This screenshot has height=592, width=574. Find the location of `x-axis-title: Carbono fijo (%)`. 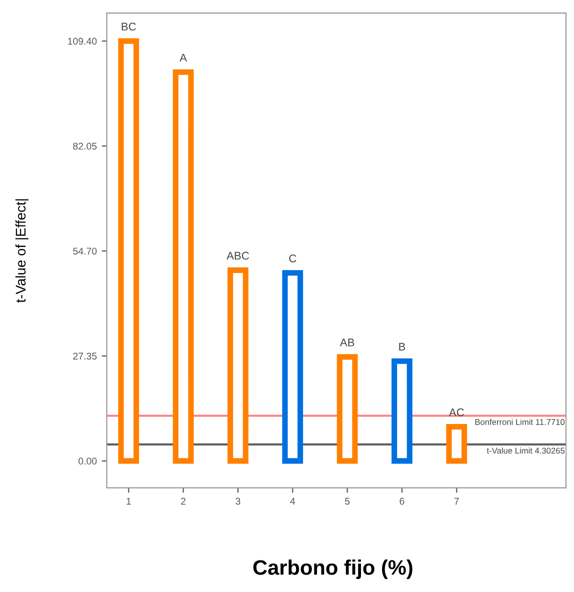

x-axis-title: Carbono fijo (%) is located at coordinates (332, 569).